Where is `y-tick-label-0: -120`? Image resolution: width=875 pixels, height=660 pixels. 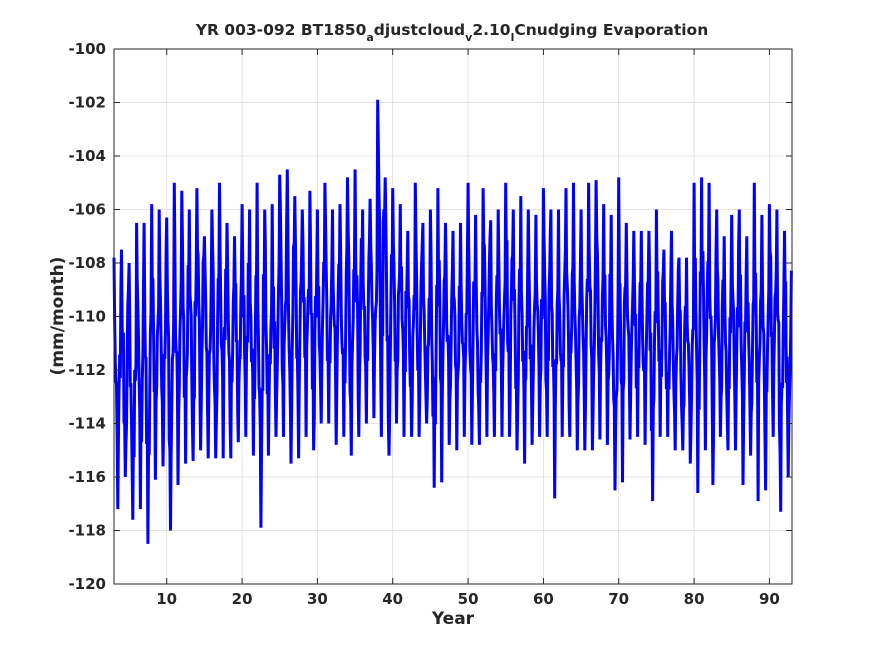
y-tick-label-0: -120 is located at coordinates (87, 584).